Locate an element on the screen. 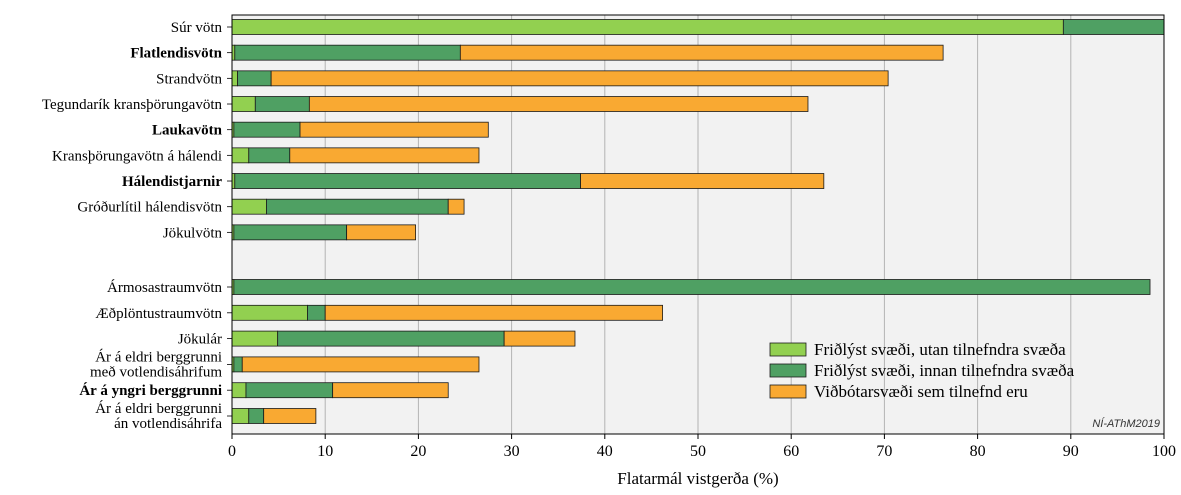 This screenshot has height=495, width=1181. x-tick-label: 60 is located at coordinates (791, 451).